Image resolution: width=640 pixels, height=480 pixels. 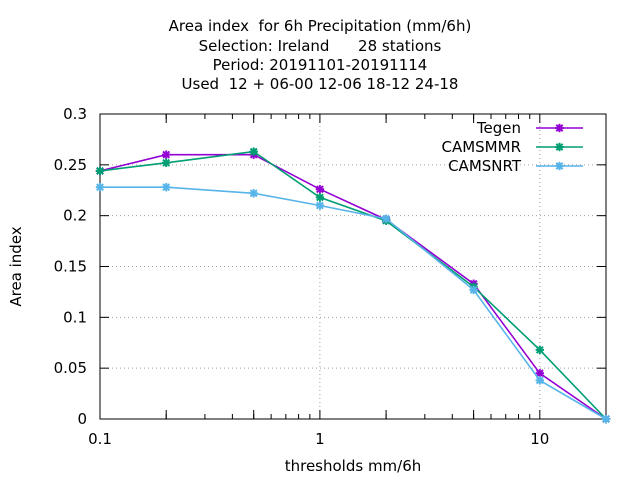 What do you see at coordinates (70, 267) in the screenshot?
I see `y-tick-label: 0.15` at bounding box center [70, 267].